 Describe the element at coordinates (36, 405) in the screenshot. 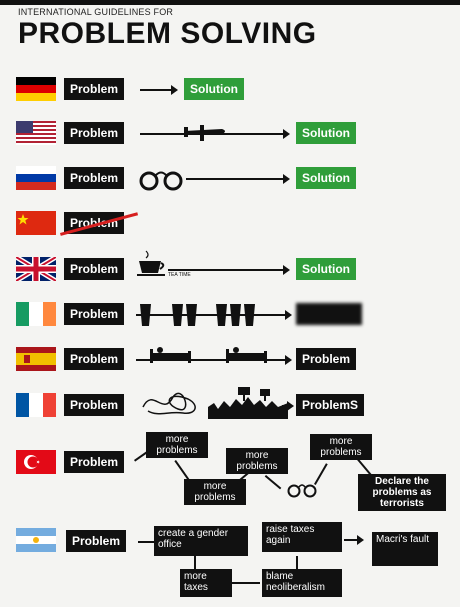

I see `france-flag-icon` at that location.